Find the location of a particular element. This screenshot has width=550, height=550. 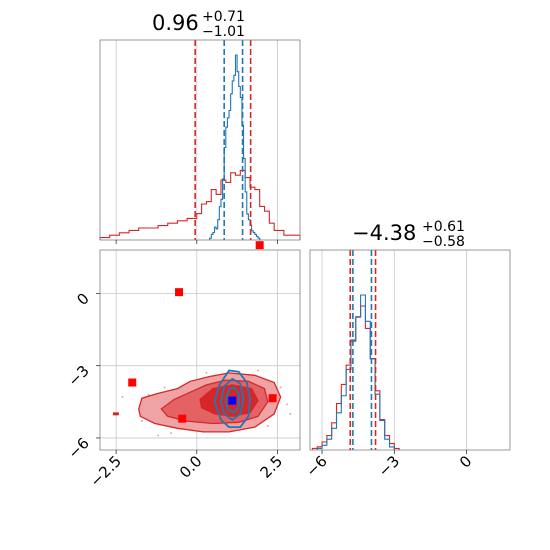

histogram-param1-grid is located at coordinates (196, 140).